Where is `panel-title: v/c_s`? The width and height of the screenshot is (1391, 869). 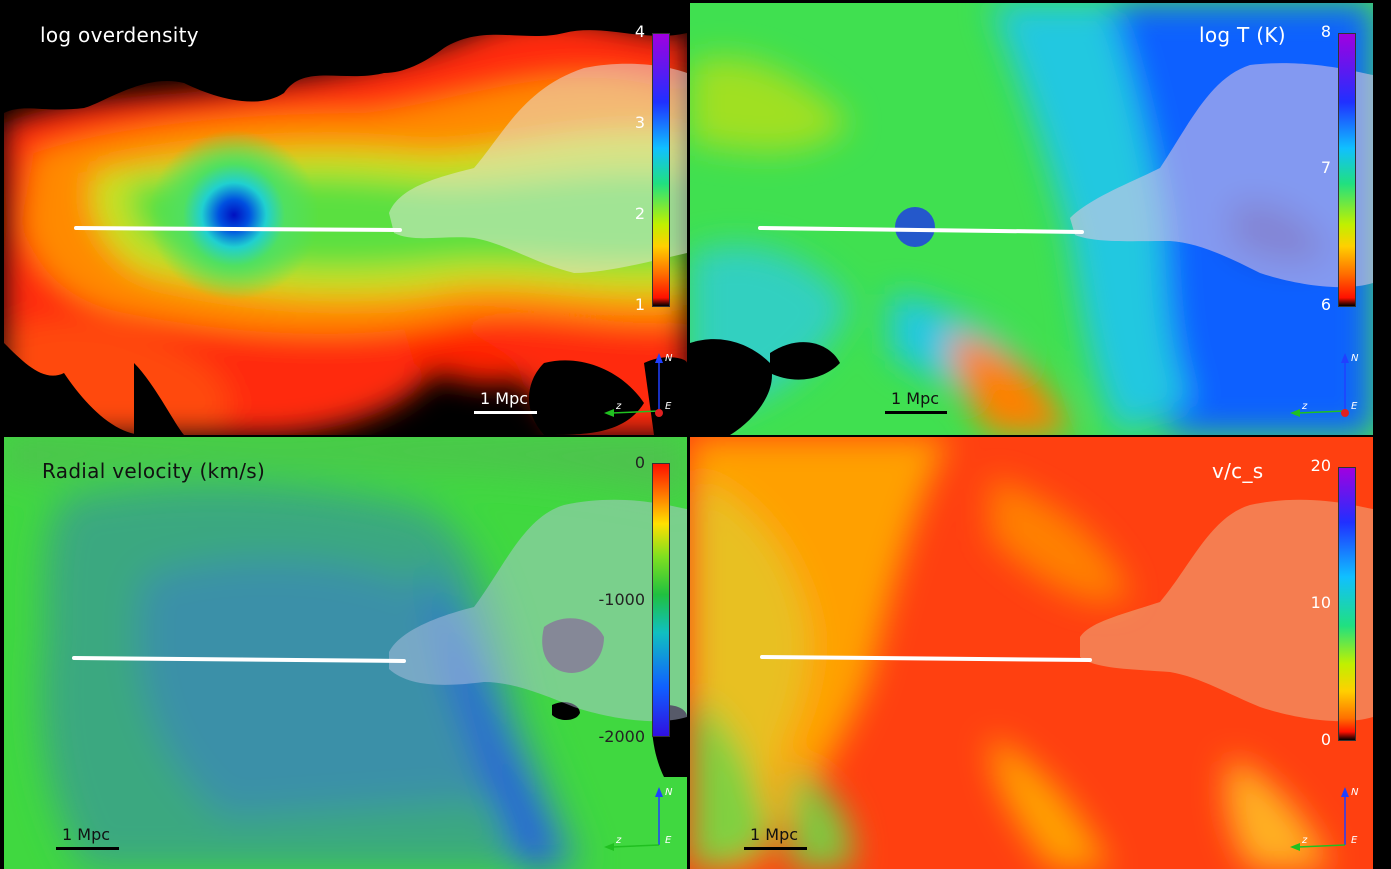
panel-title: v/c_s is located at coordinates (1238, 471).